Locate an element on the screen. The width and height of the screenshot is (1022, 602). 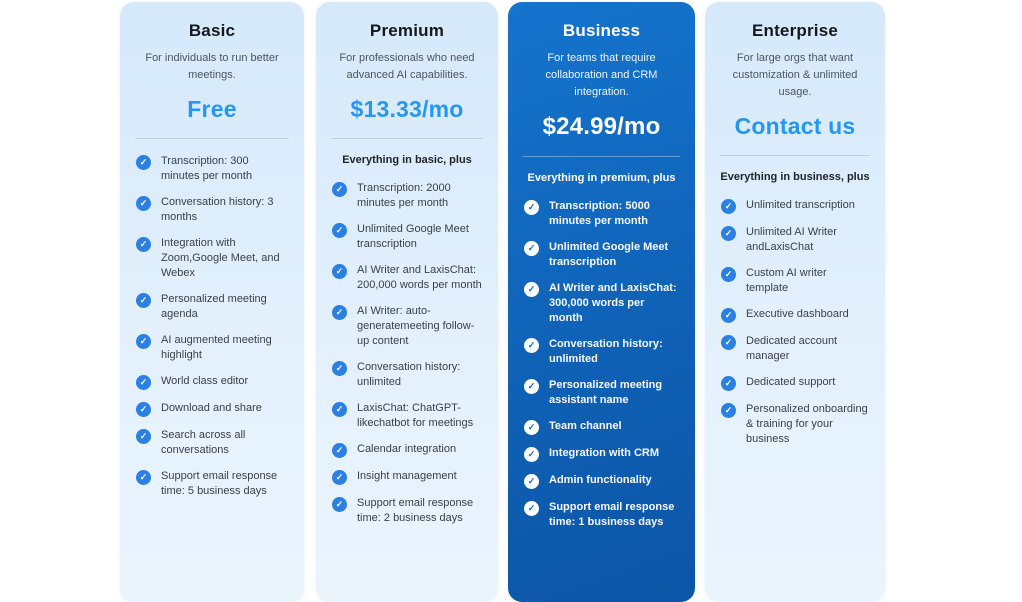
feature-item: ✓ Unlimited transcription is located at coordinates (796, 206).